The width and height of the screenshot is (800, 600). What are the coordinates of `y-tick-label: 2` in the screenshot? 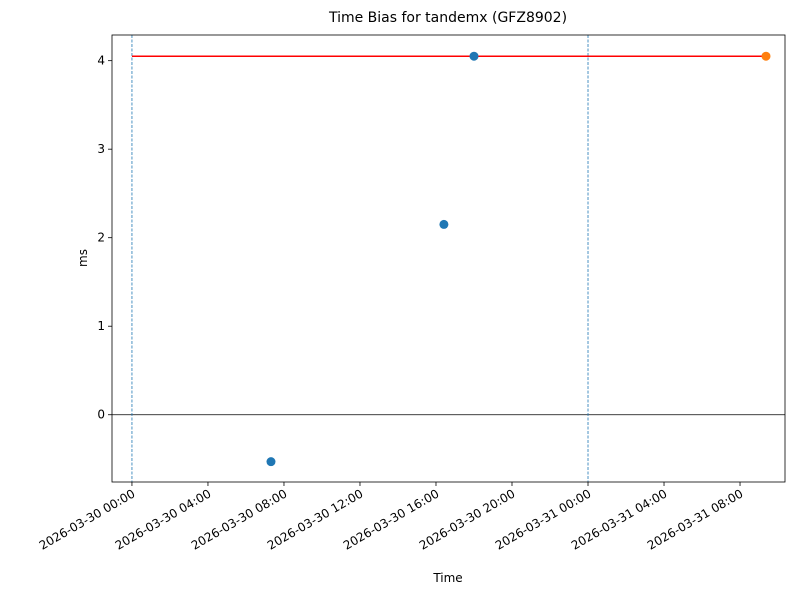 It's located at (101, 238).